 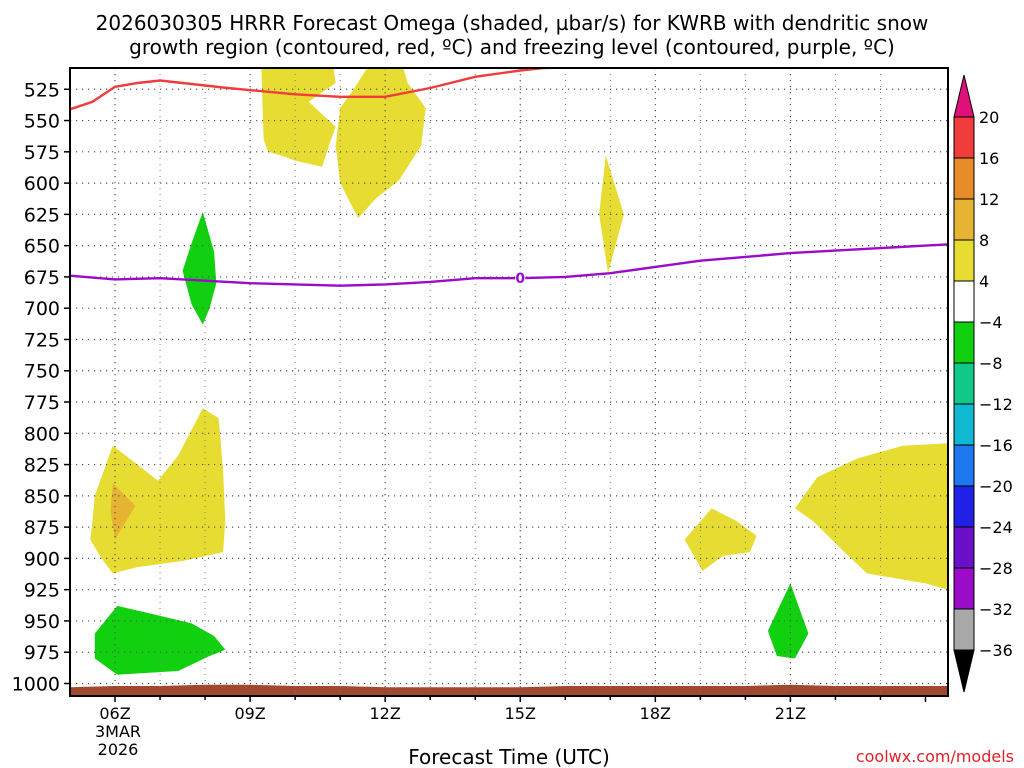 I want to click on colorbar-label--16: −16, so click(x=996, y=445).